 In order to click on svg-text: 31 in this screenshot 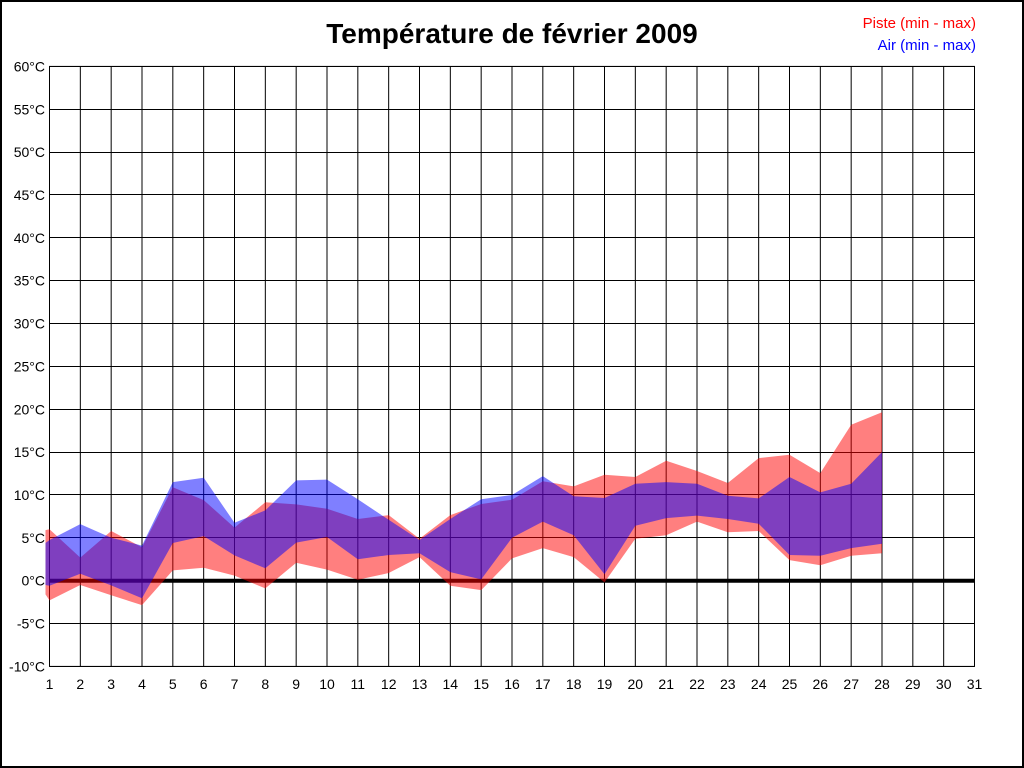, I will do `click(975, 684)`.